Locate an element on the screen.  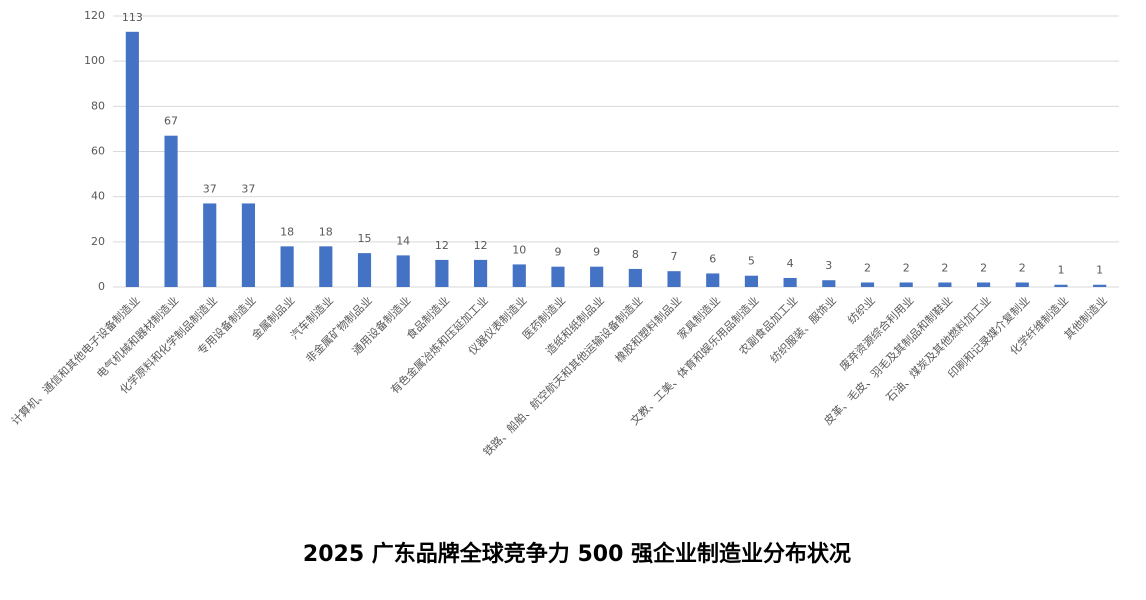
x-tick-label: 纺织服装、服饰业 is located at coordinates (803, 329).